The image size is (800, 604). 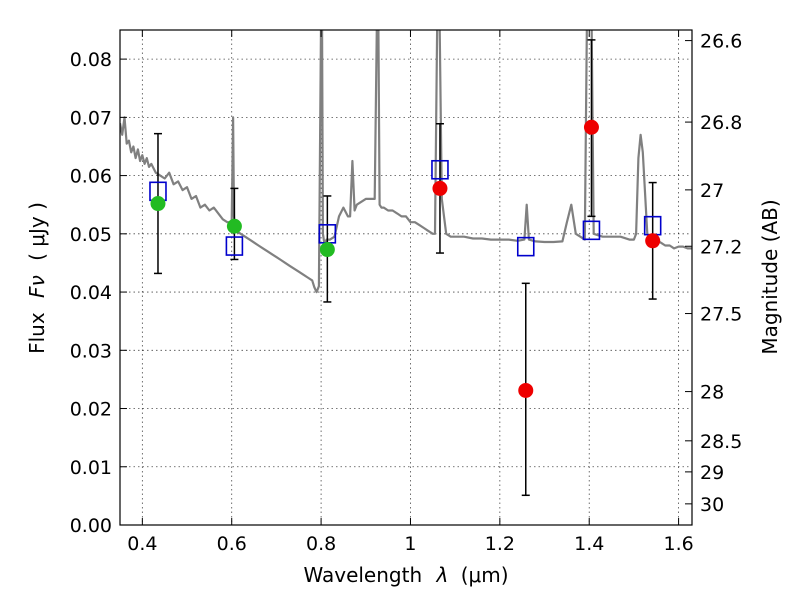 I want to click on y2-tick-label: 29, so click(x=712, y=473).